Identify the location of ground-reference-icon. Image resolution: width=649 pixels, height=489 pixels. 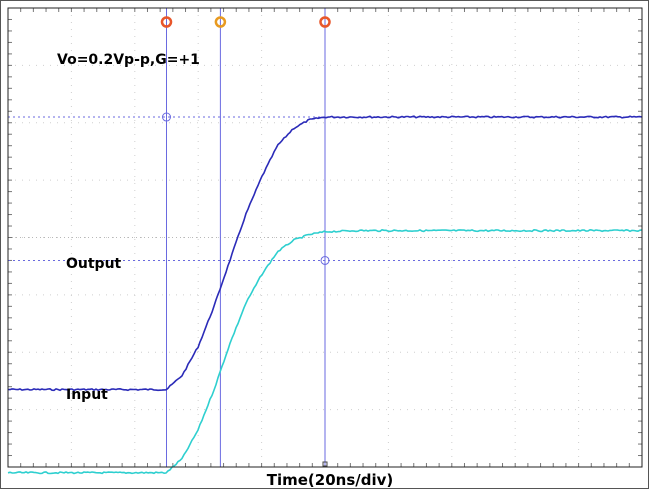
(325, 464).